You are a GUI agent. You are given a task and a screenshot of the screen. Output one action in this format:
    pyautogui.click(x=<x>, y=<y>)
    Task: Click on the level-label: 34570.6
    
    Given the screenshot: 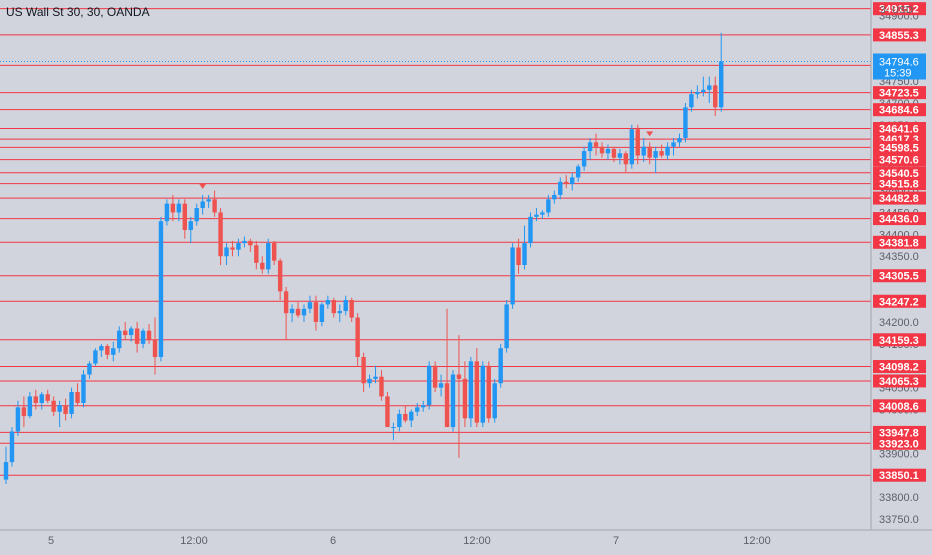 What is the action you would take?
    pyautogui.click(x=899, y=161)
    